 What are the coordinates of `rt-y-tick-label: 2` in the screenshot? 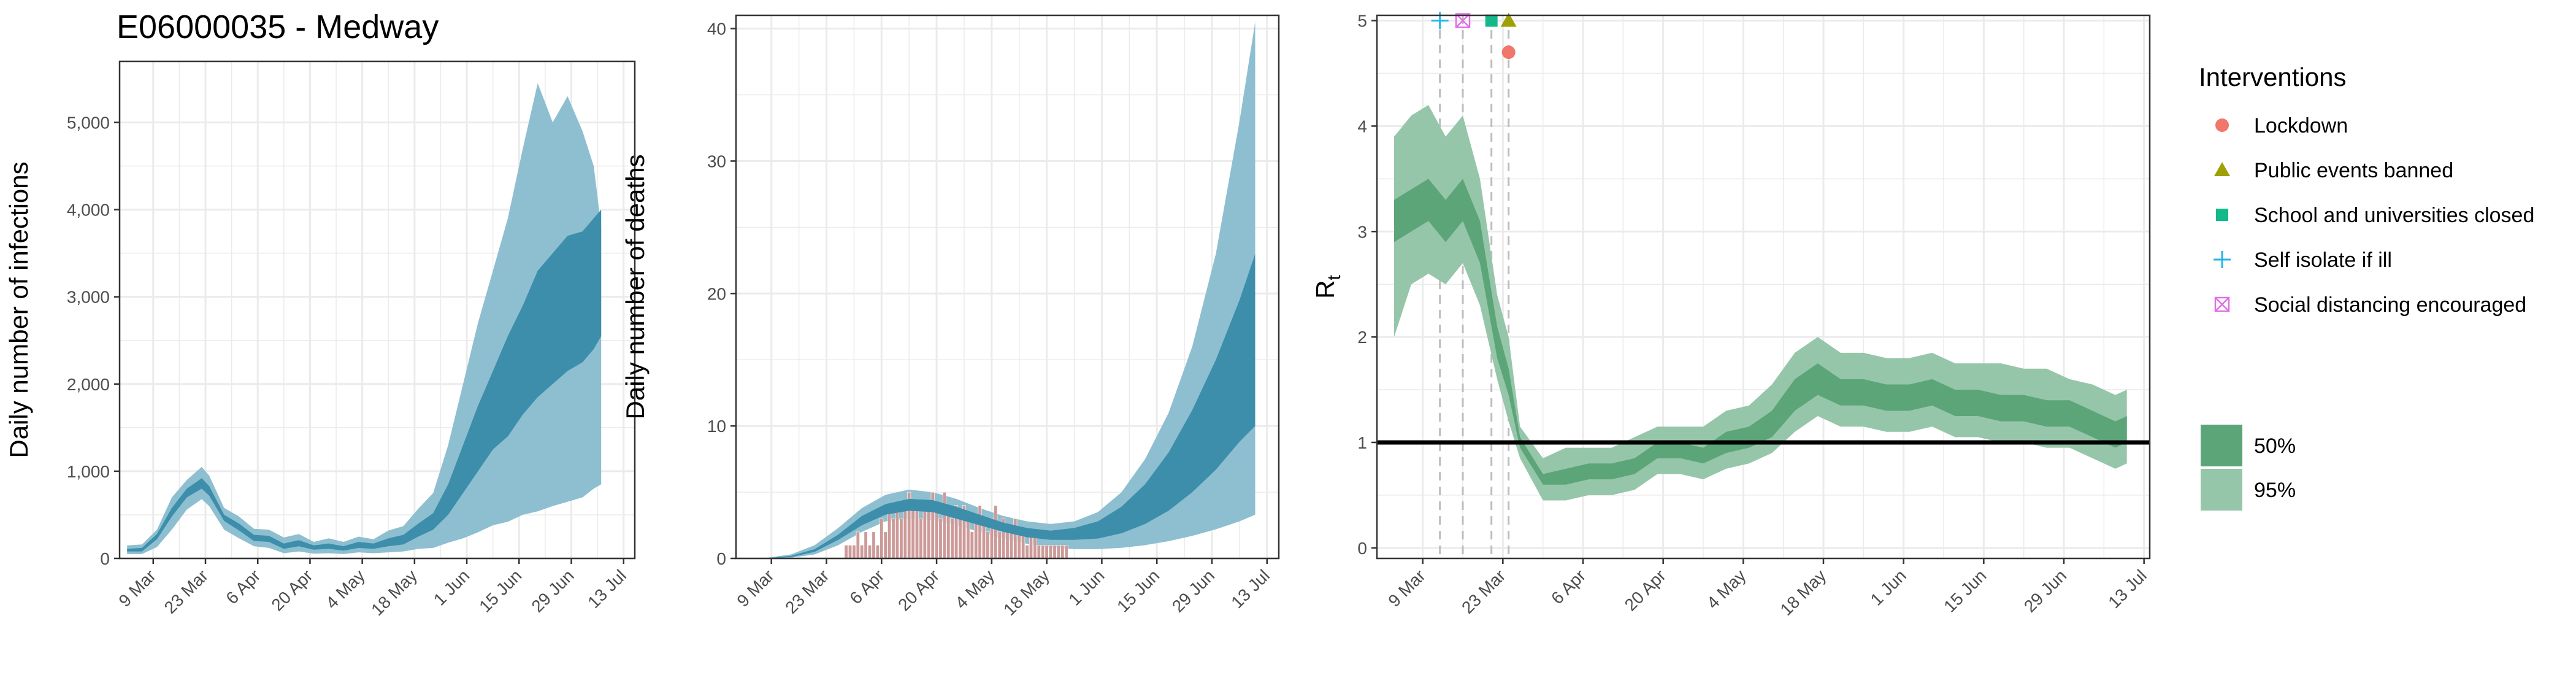 It's located at (1362, 338).